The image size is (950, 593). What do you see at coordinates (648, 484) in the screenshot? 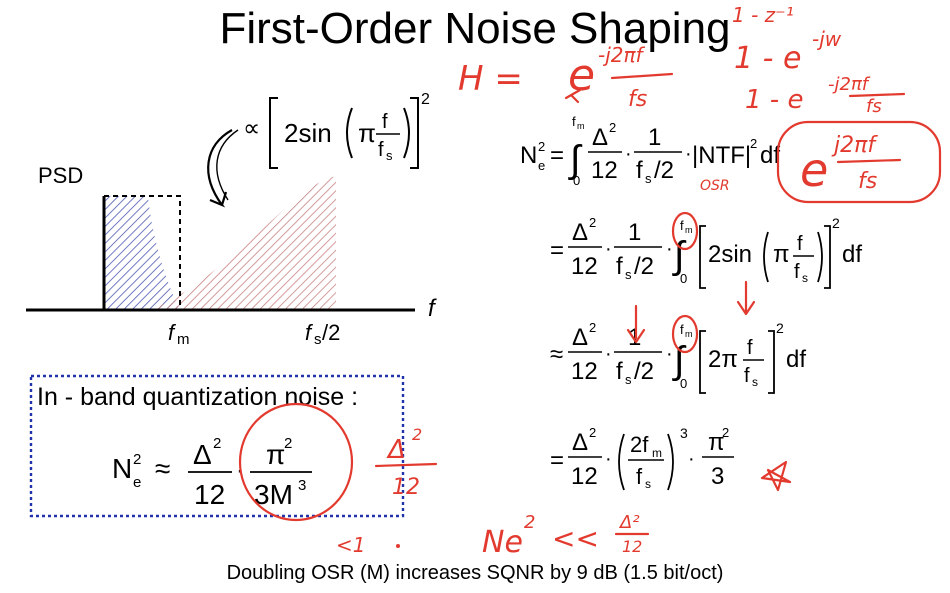
I see `d4-fs-sub: s` at bounding box center [648, 484].